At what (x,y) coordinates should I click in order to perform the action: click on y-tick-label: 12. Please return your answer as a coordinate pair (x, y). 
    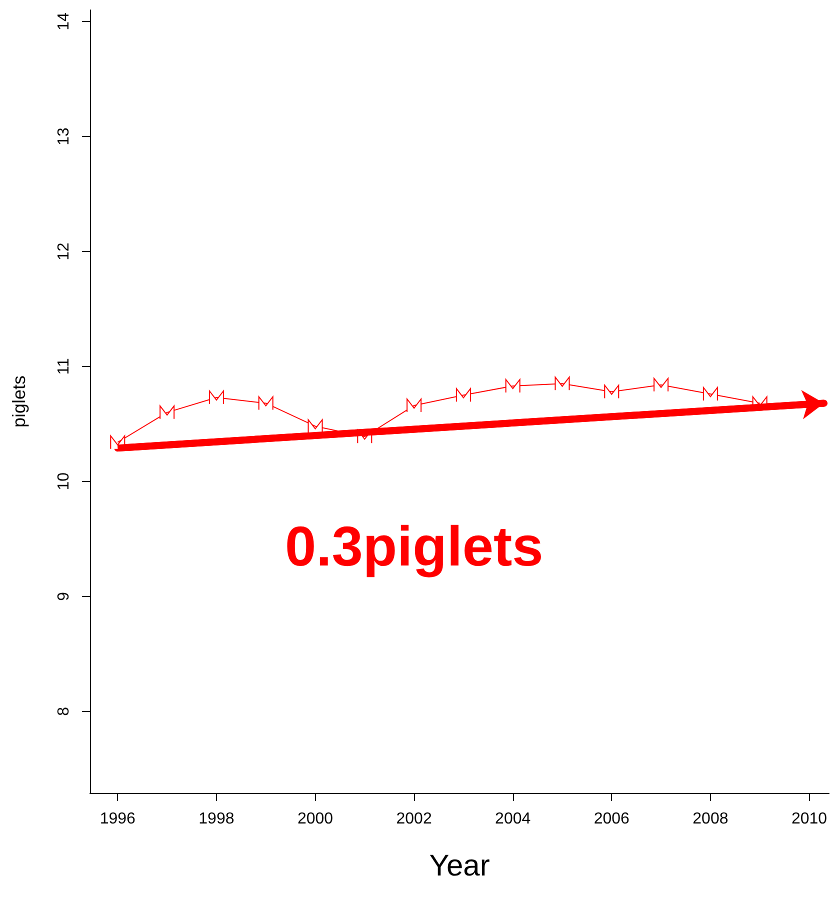
    Looking at the image, I should click on (64, 251).